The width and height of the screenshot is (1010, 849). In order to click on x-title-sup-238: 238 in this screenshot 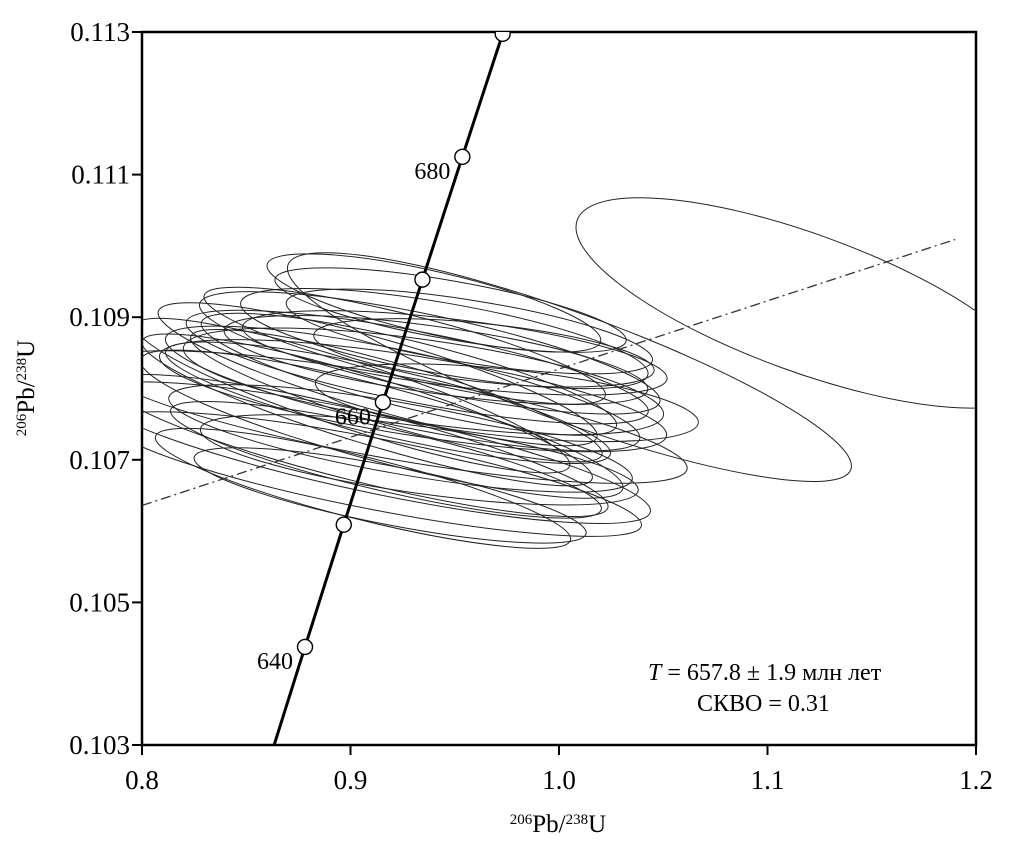, I will do `click(577, 820)`.